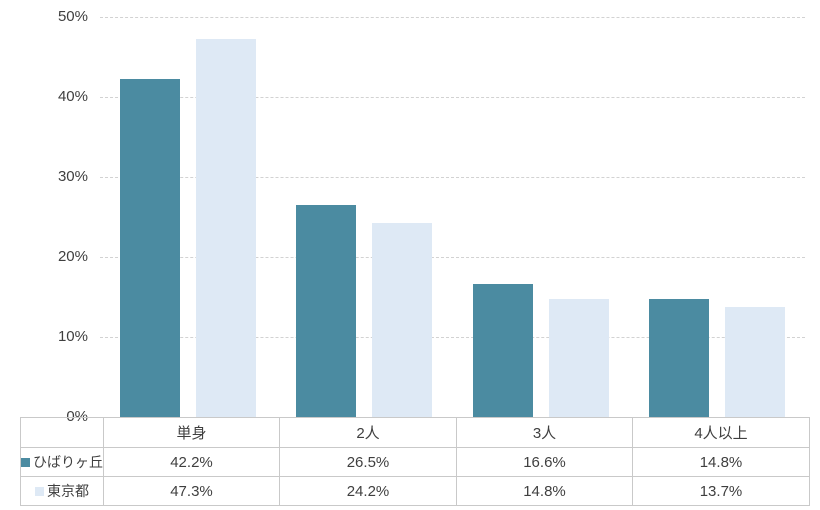  I want to click on category-header: 3人, so click(544, 432).